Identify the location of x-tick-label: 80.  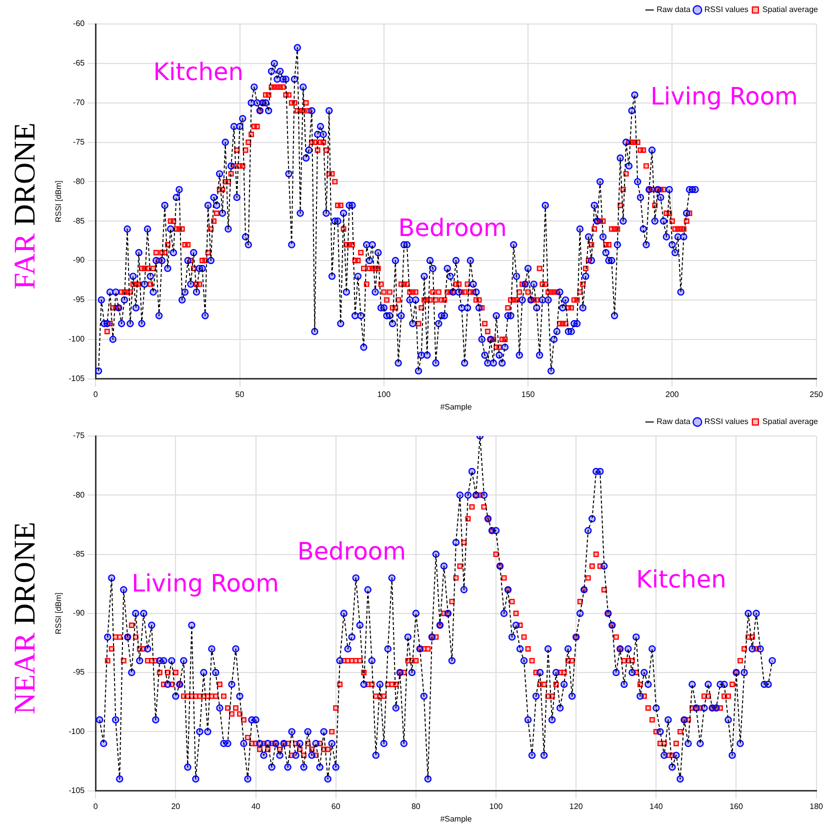
(416, 806).